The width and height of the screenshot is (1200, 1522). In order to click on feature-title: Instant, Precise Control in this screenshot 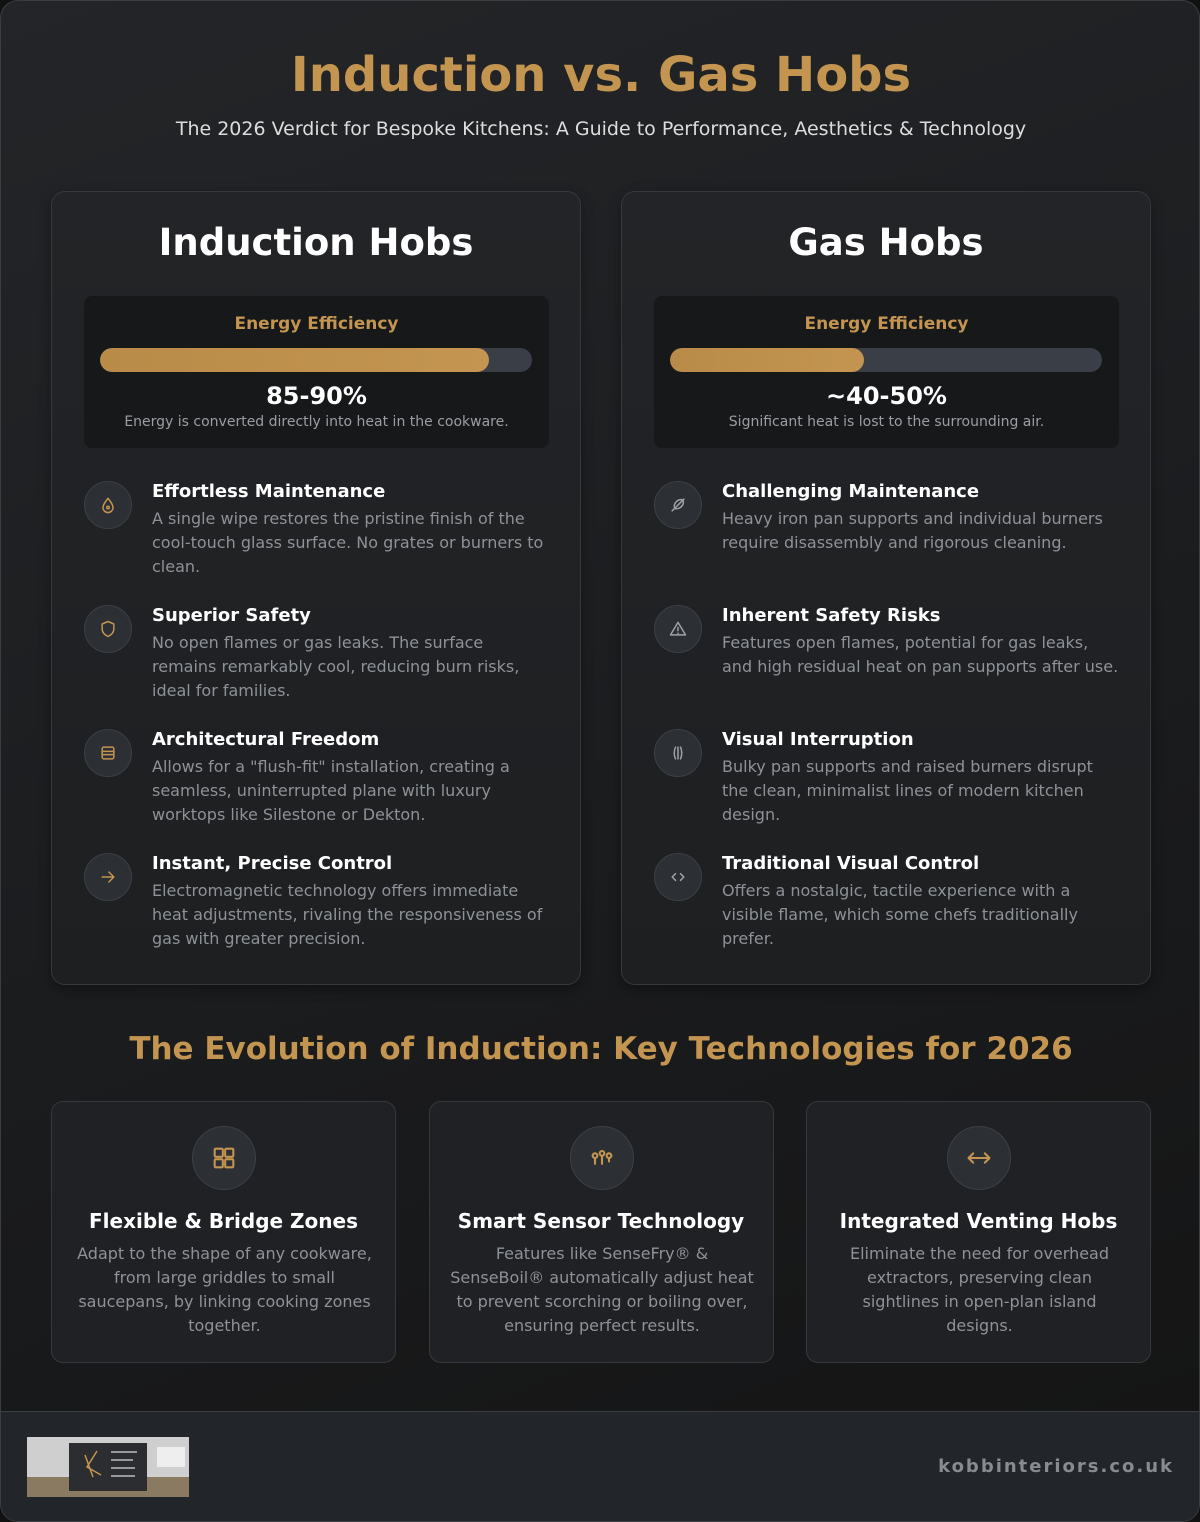, I will do `click(272, 863)`.